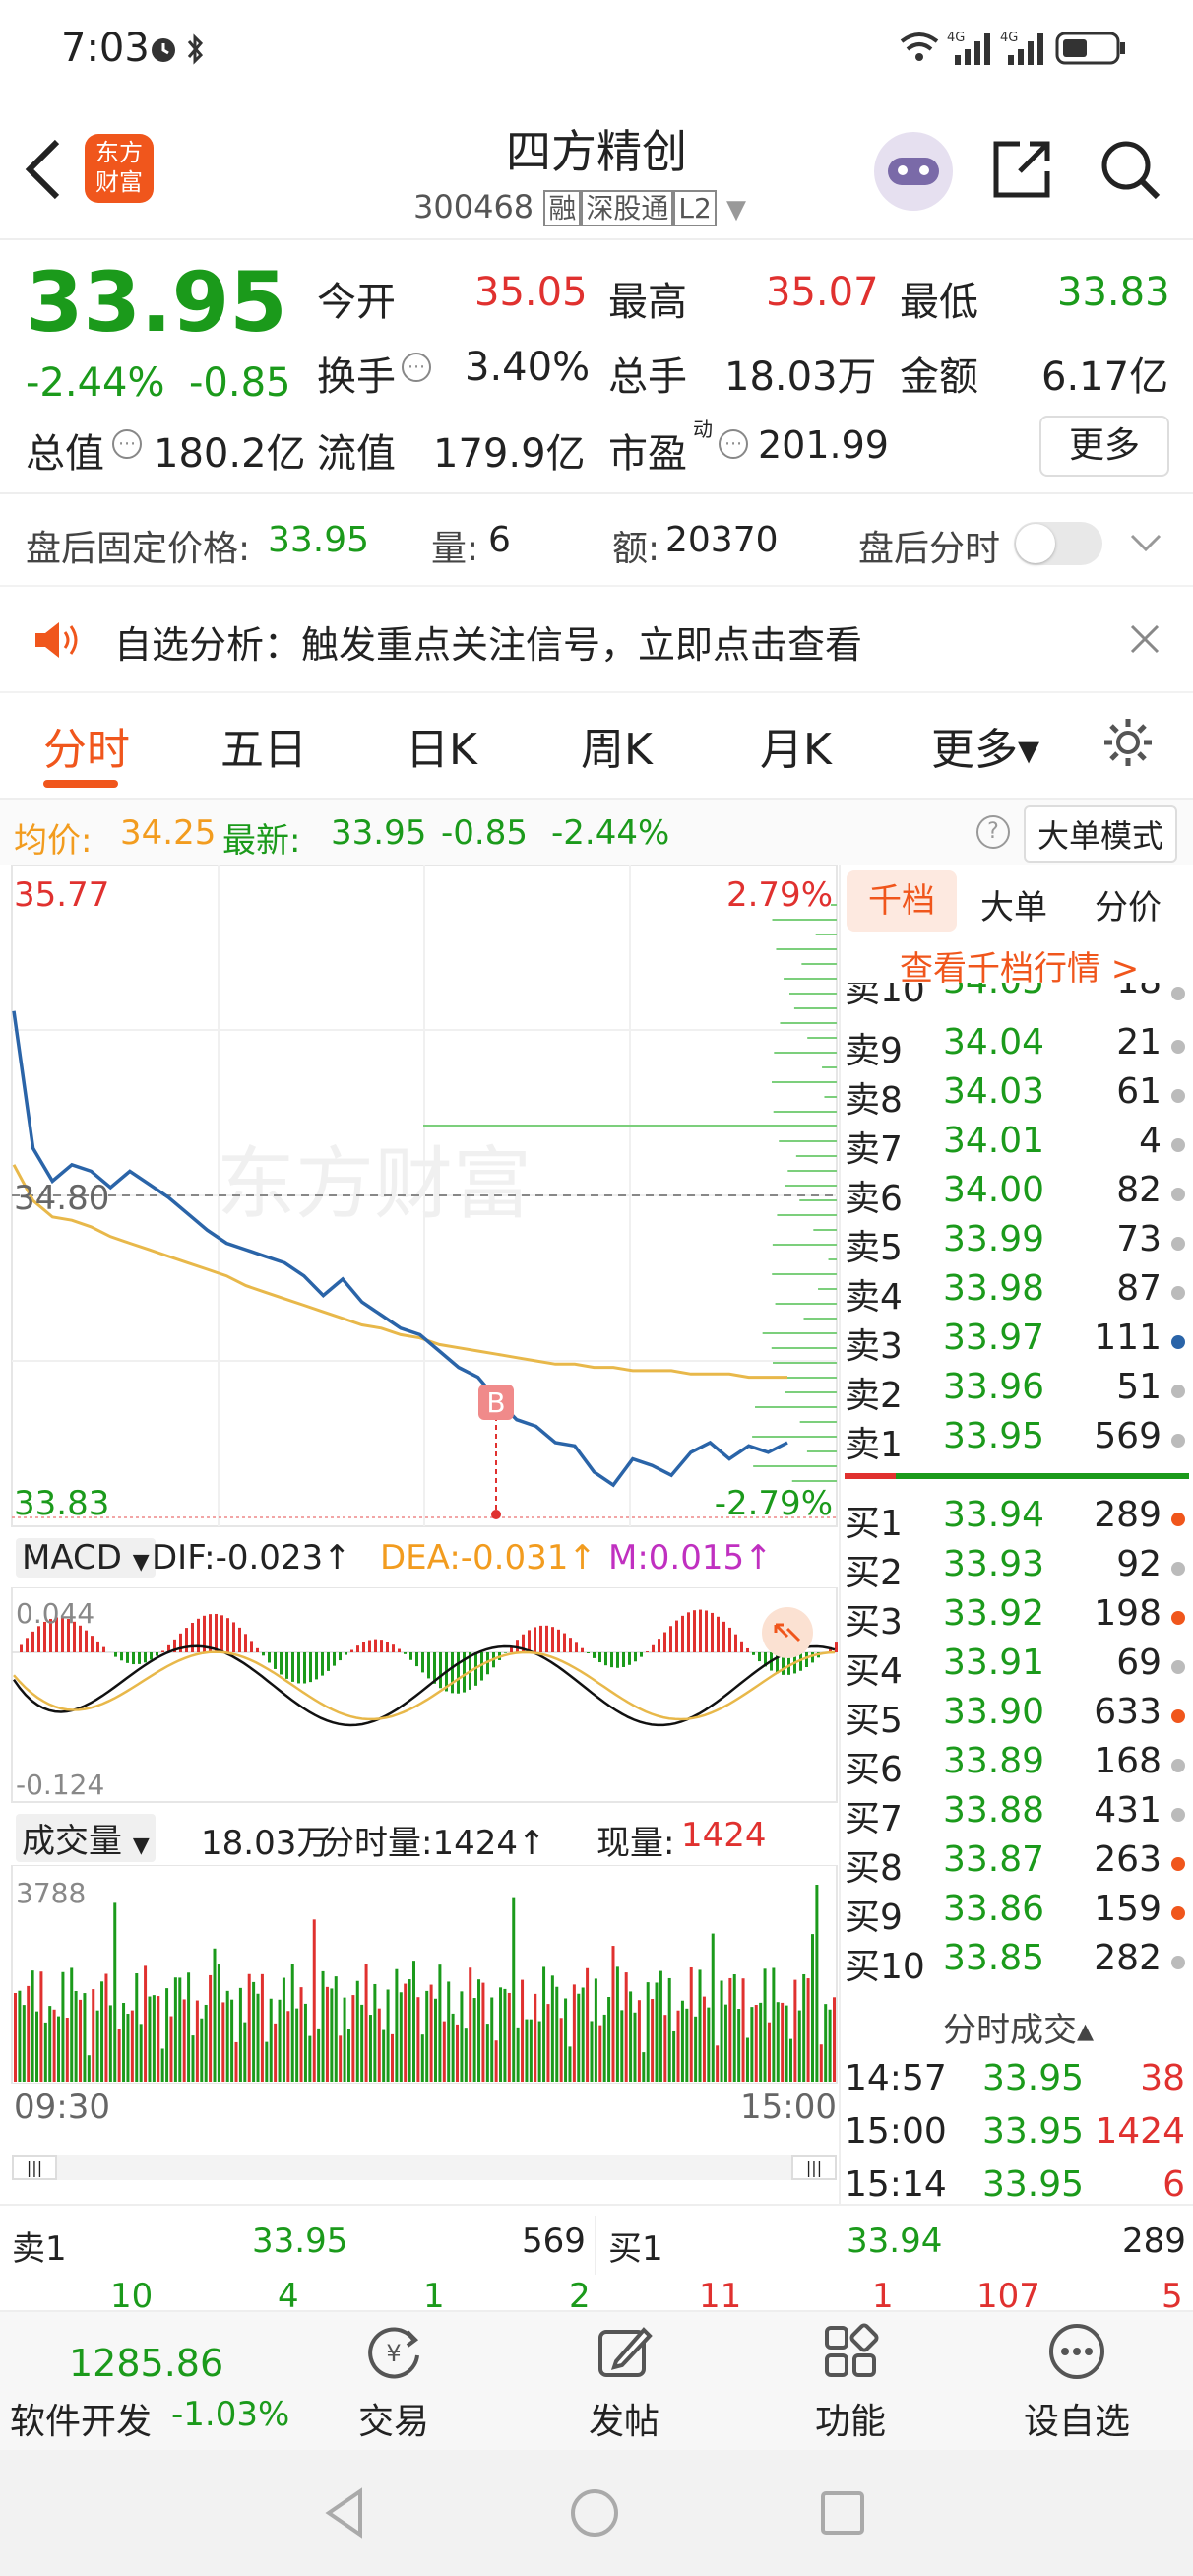 The height and width of the screenshot is (2576, 1193). I want to click on scroll-handle-left: |||, so click(34, 2167).